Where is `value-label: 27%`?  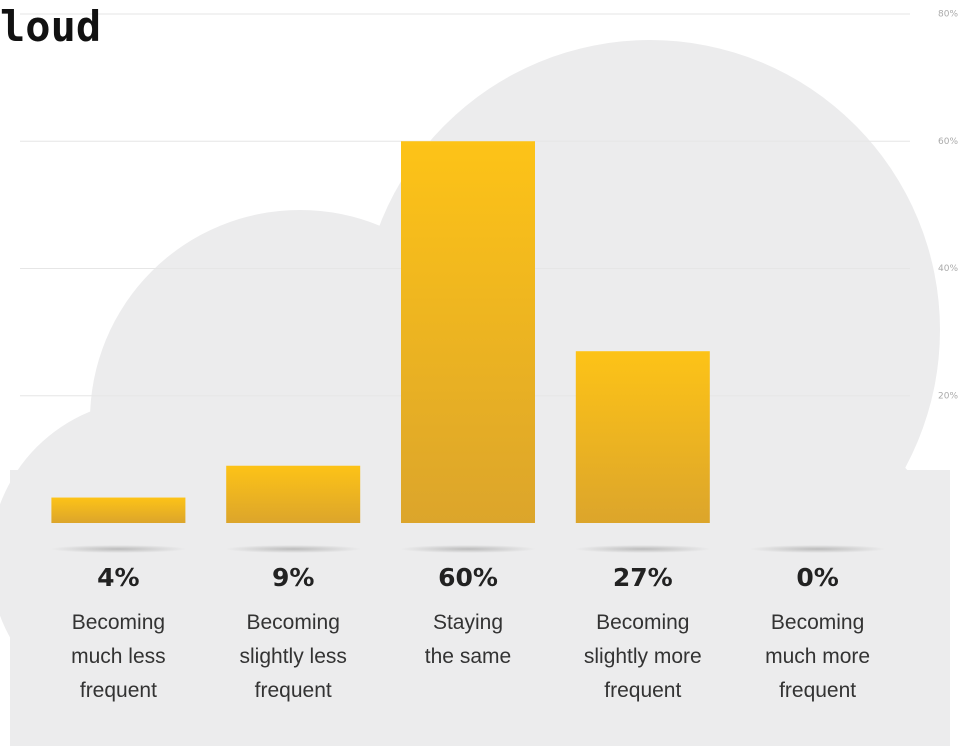
value-label: 27% is located at coordinates (642, 577).